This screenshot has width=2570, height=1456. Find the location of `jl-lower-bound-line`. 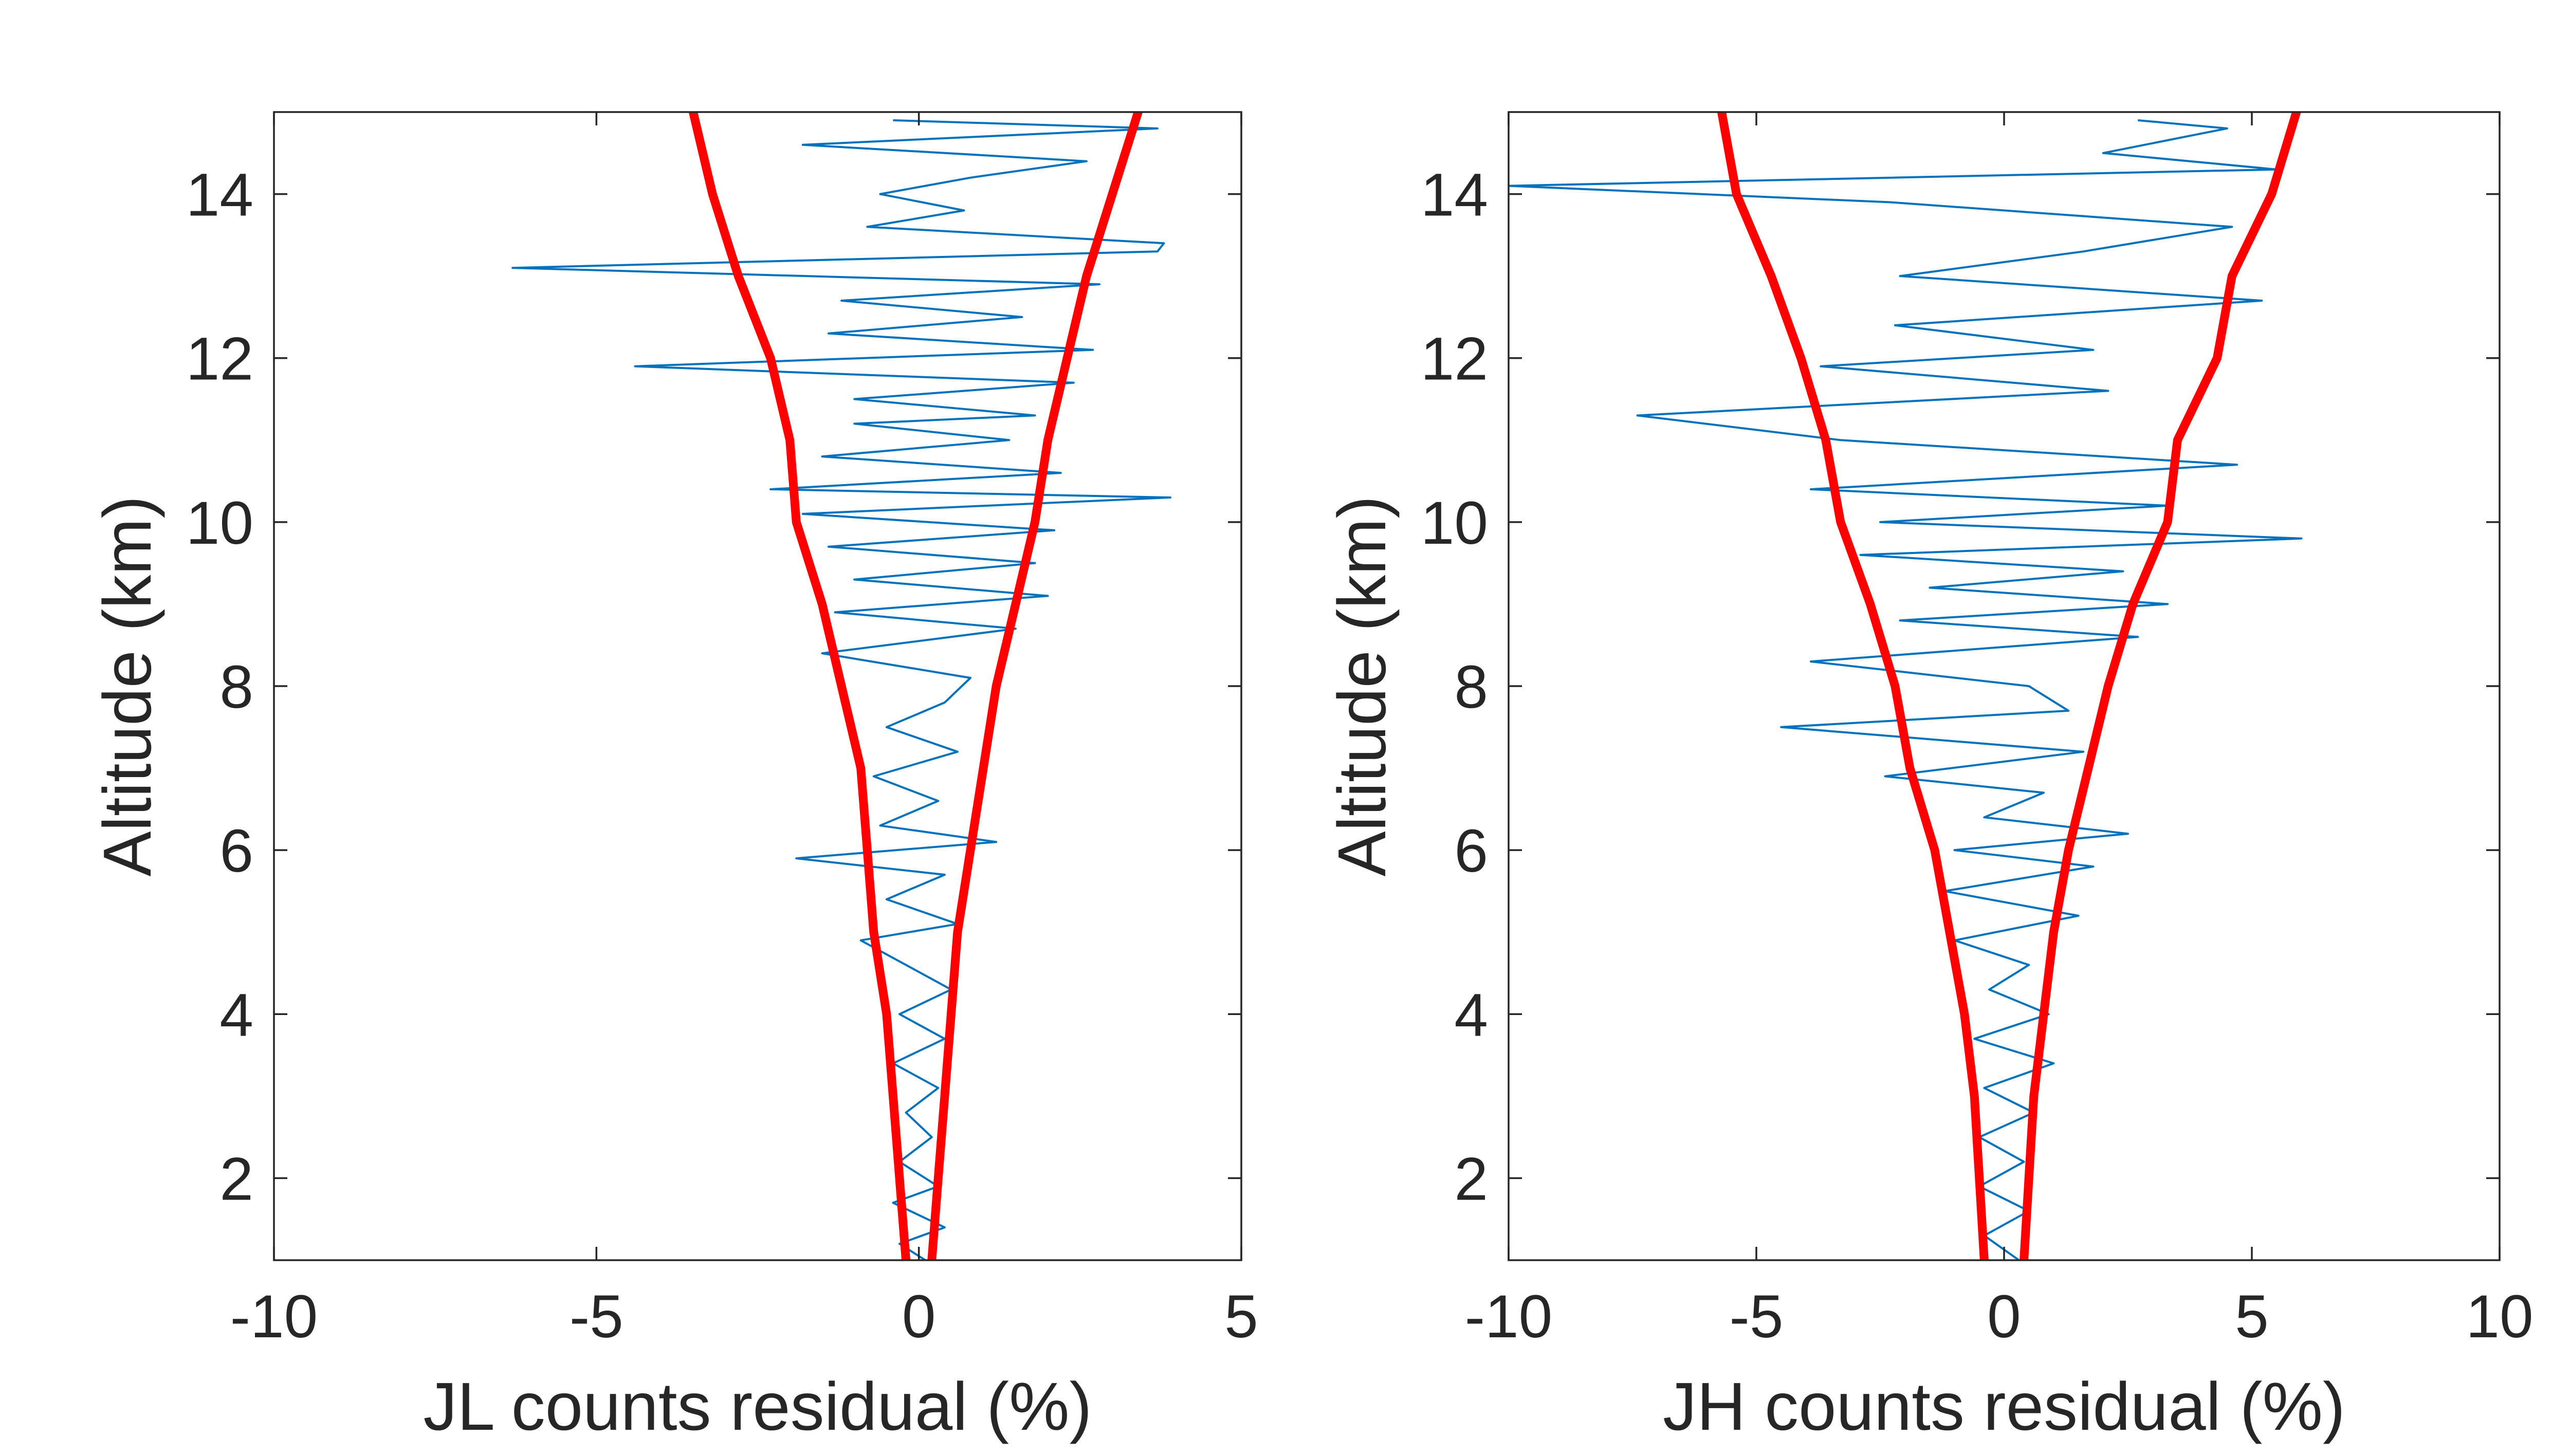

jl-lower-bound-line is located at coordinates (800, 686).